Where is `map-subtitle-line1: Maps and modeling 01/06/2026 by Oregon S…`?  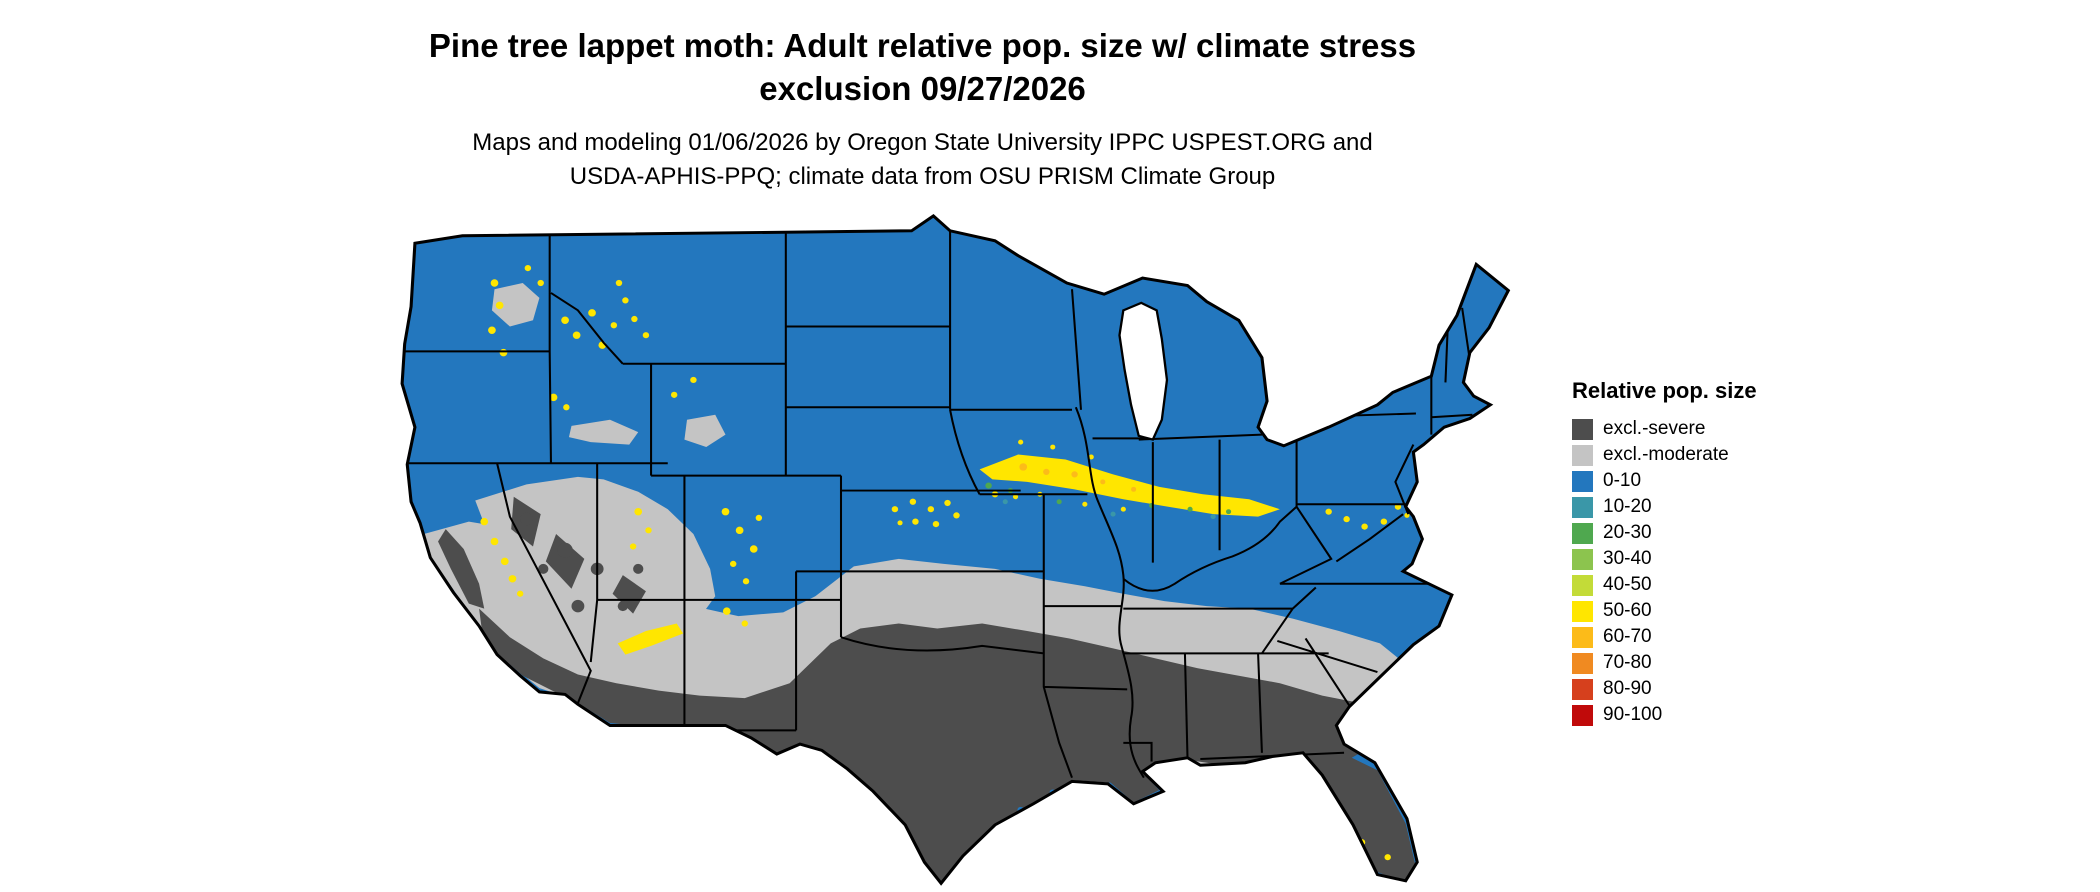 map-subtitle-line1: Maps and modeling 01/06/2026 by Oregon S… is located at coordinates (922, 142).